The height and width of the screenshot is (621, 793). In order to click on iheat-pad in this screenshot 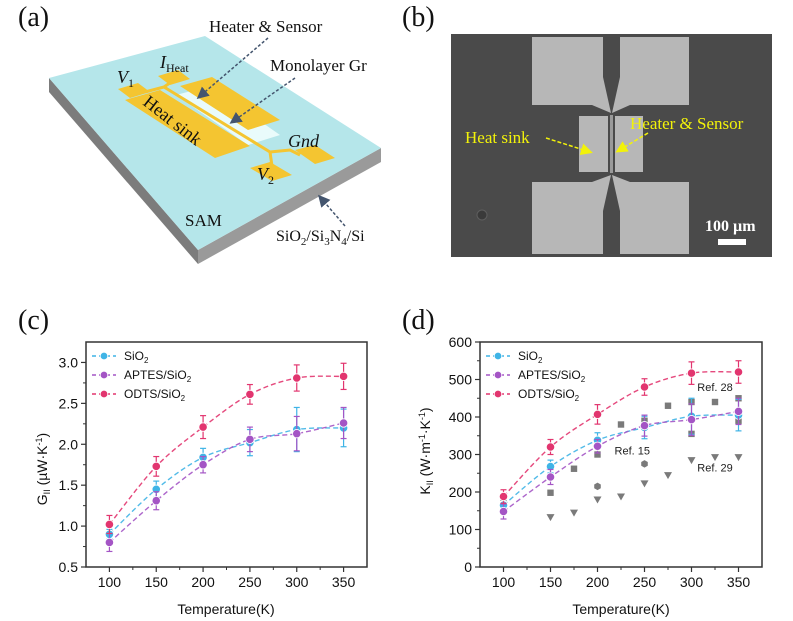, I will do `click(174, 77)`.